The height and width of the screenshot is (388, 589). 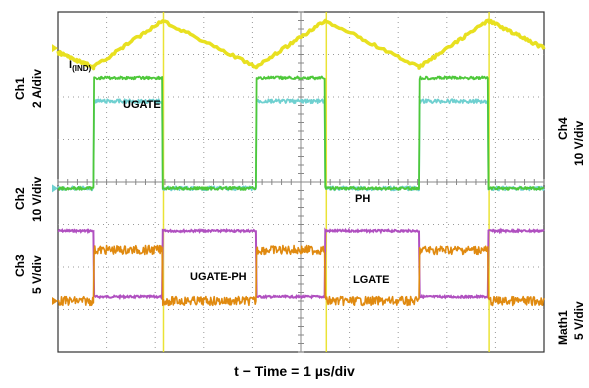 What do you see at coordinates (363, 199) in the screenshot?
I see `ph-label: PH` at bounding box center [363, 199].